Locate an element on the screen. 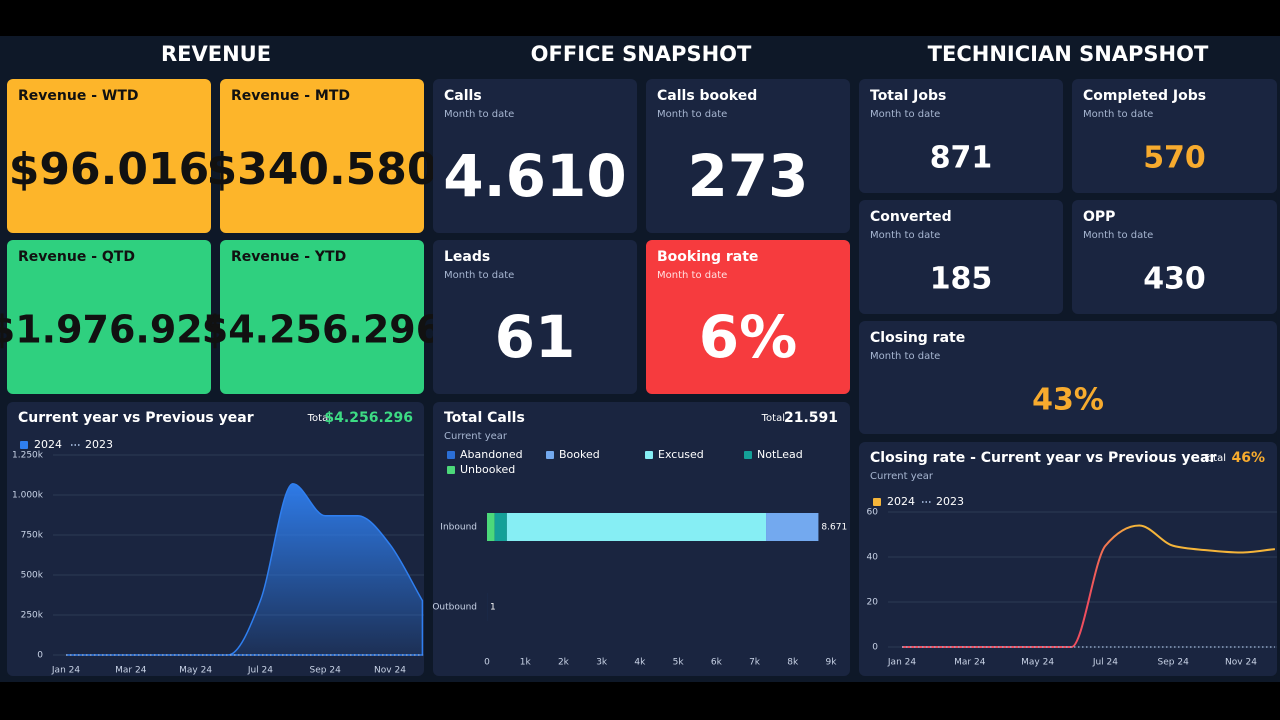  x-tick-label: 0 is located at coordinates (487, 663).